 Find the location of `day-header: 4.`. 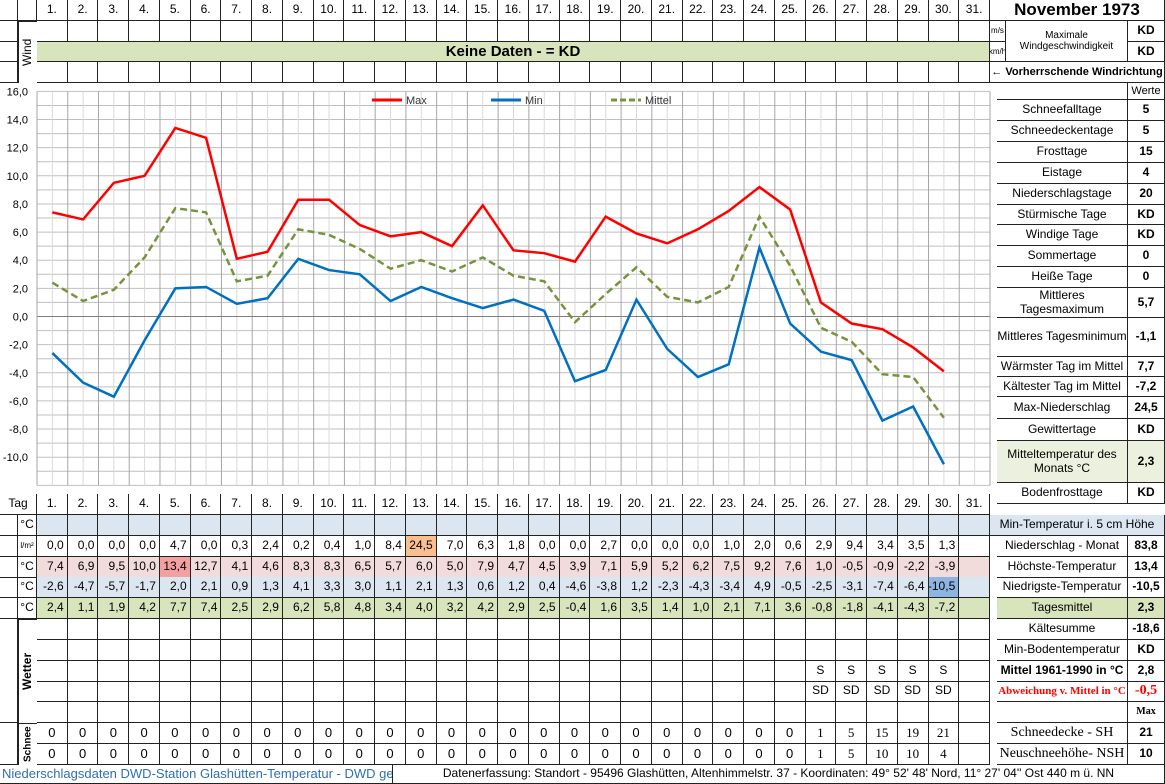

day-header: 4. is located at coordinates (144, 504).